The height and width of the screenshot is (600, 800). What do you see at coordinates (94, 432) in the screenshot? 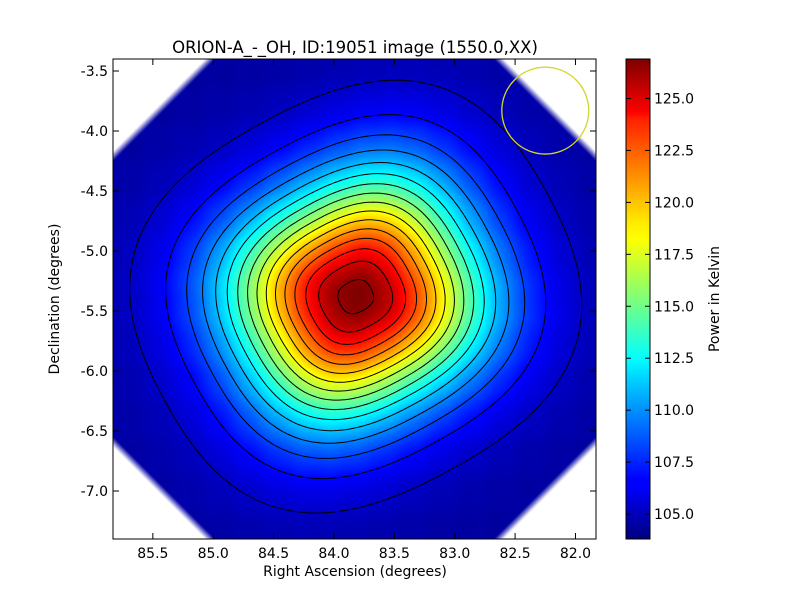
I see `y-tick-label: -6.5` at bounding box center [94, 432].